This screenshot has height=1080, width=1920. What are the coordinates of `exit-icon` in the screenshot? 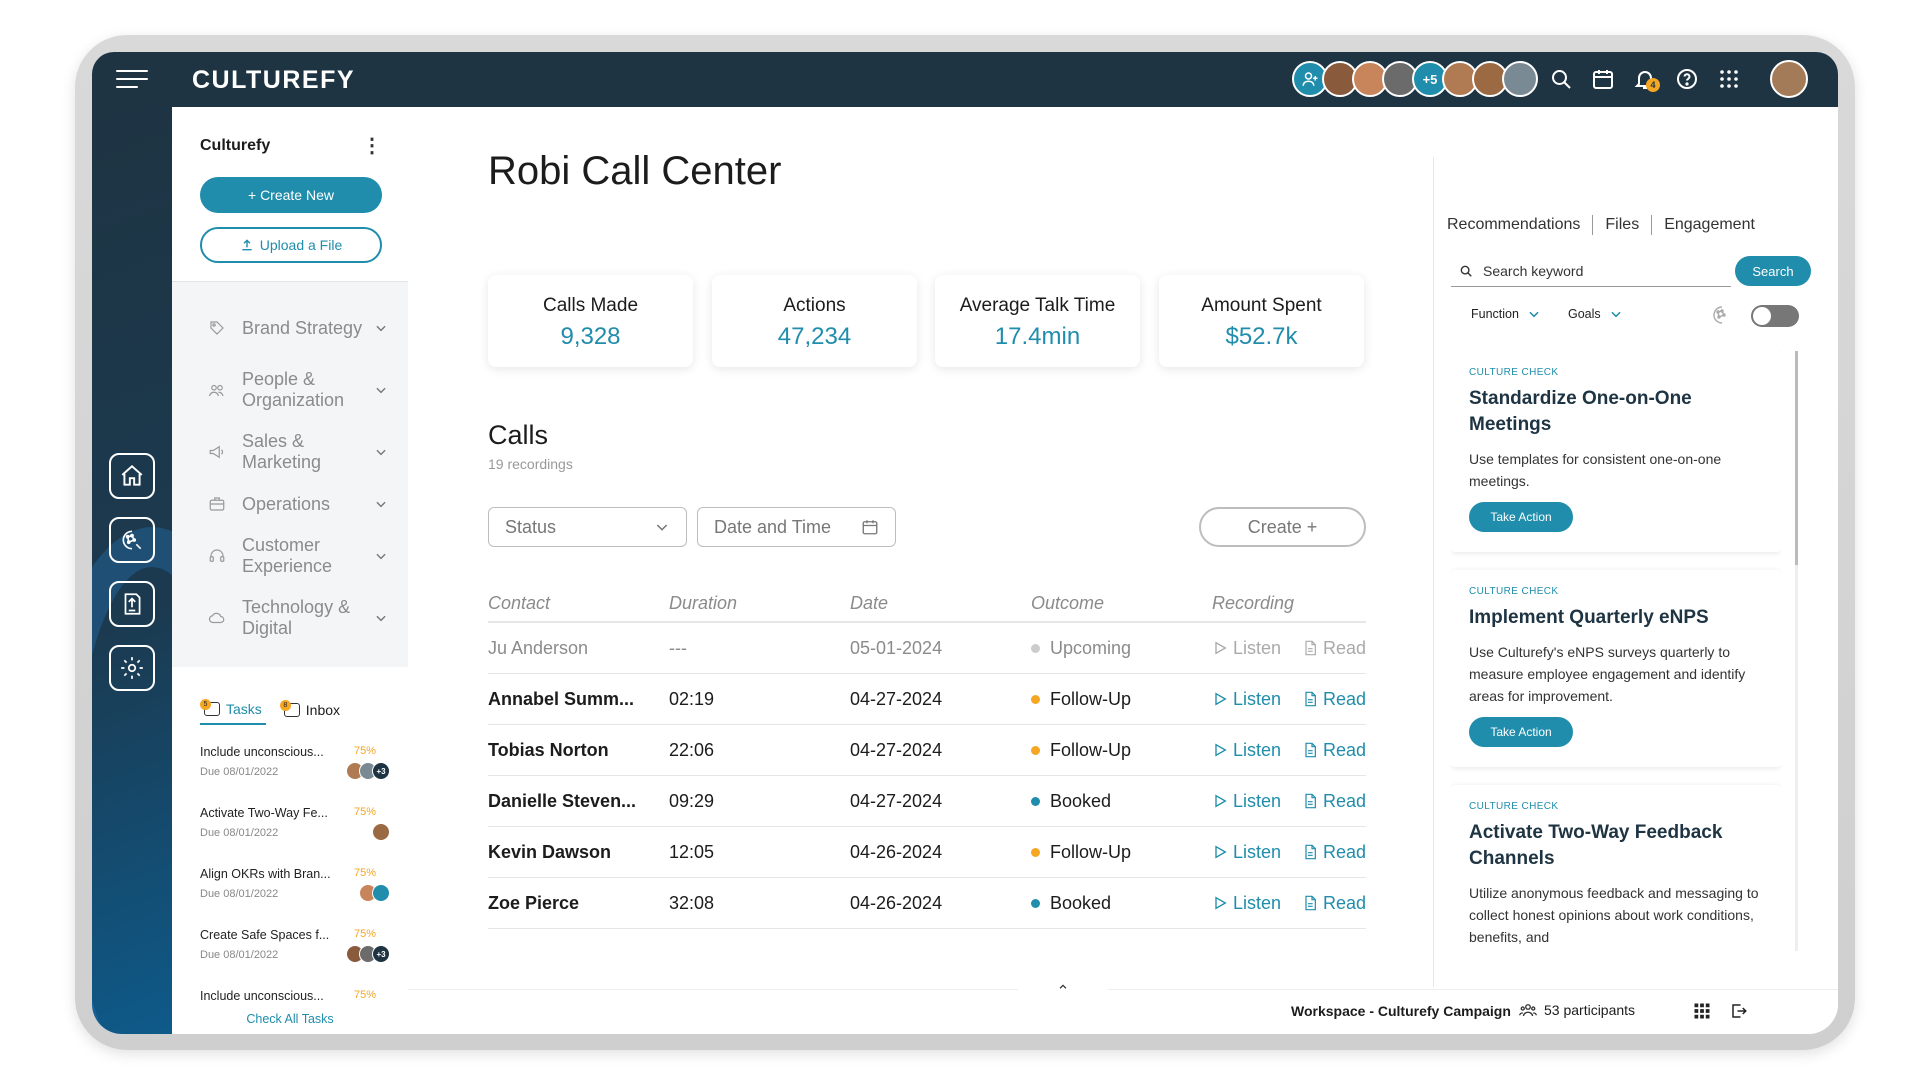 It's located at (1739, 1011).